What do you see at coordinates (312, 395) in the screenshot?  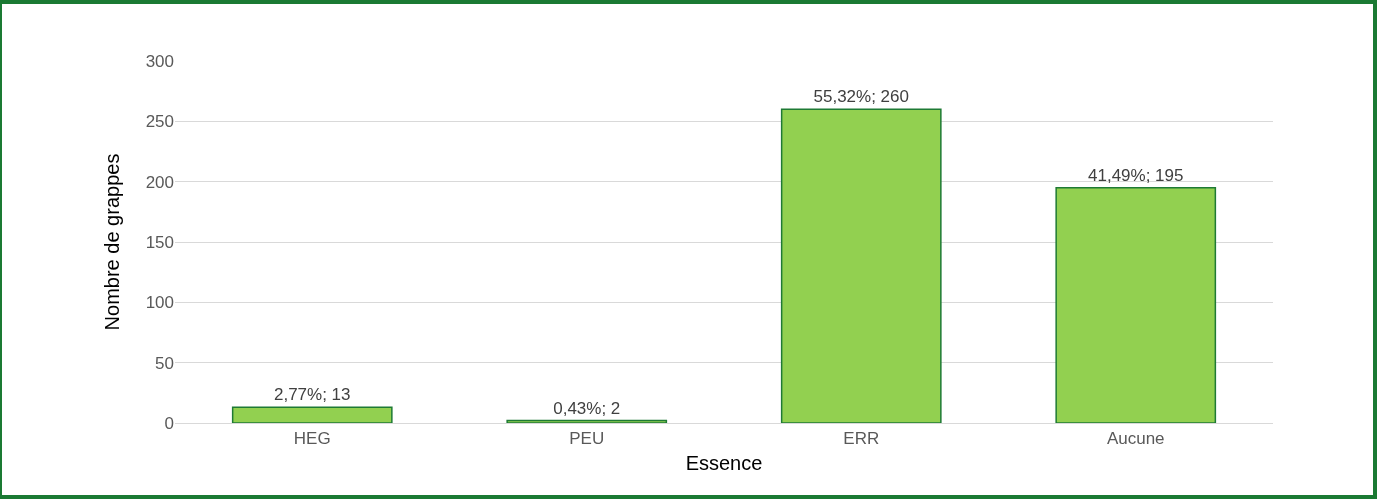 I see `data-label: 2,77%; 13` at bounding box center [312, 395].